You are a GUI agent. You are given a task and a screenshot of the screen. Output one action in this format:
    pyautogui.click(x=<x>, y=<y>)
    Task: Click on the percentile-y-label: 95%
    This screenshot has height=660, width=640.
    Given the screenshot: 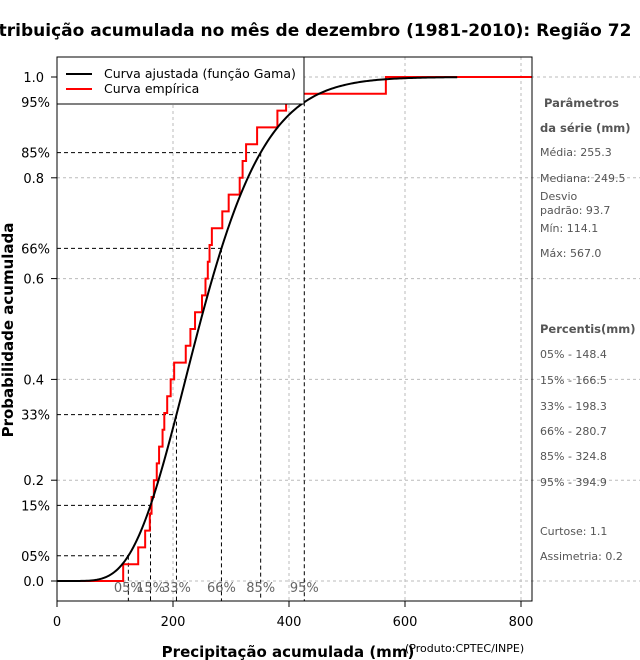 What is the action you would take?
    pyautogui.click(x=35, y=103)
    